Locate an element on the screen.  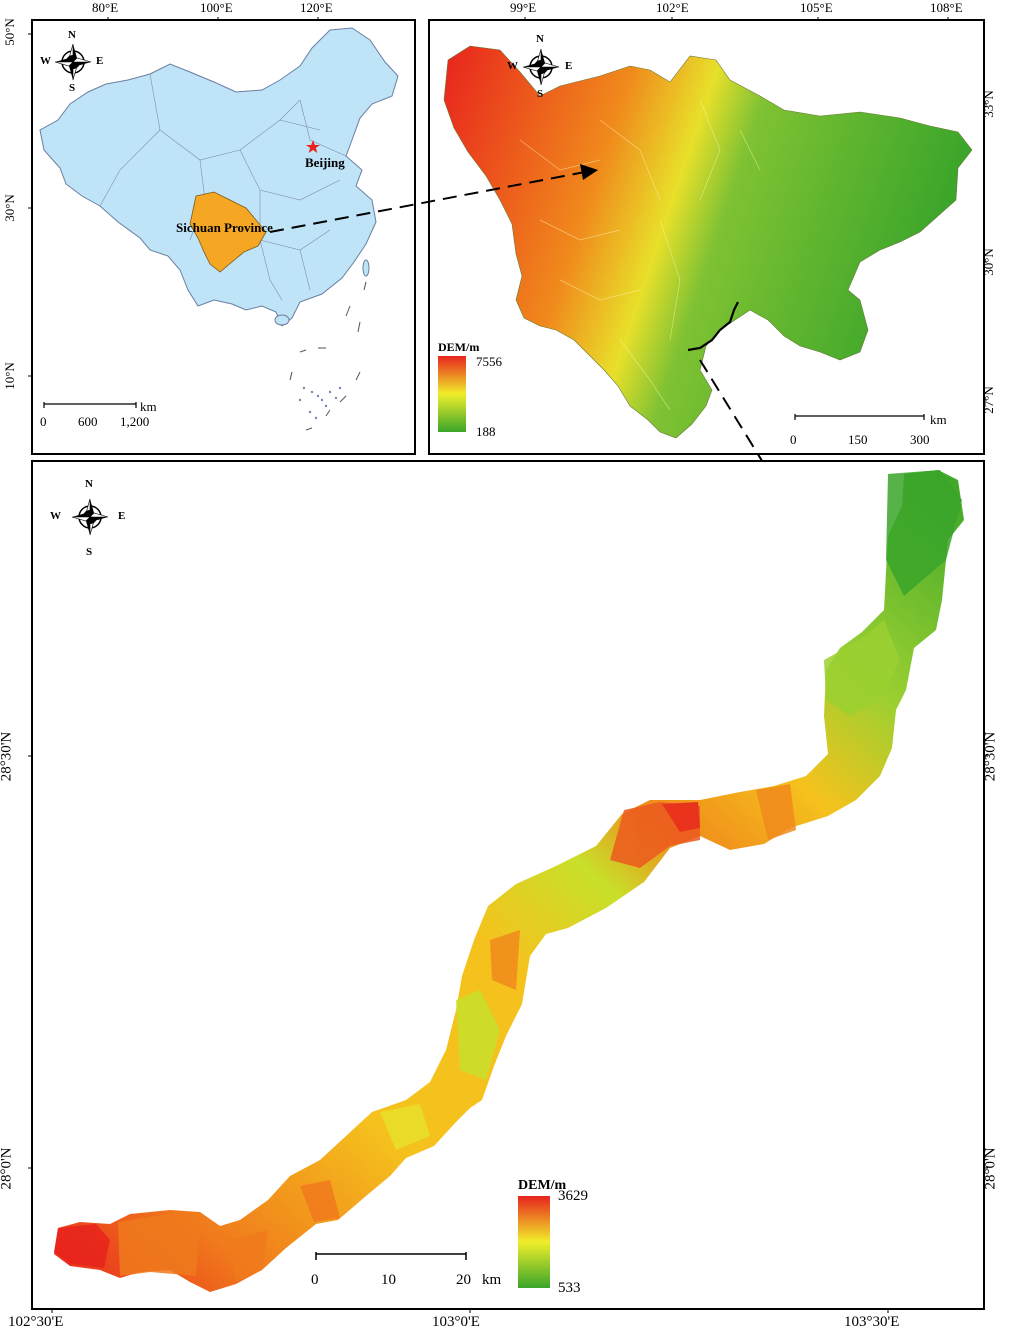
sichuan-legend-colorbar is located at coordinates (452, 394).